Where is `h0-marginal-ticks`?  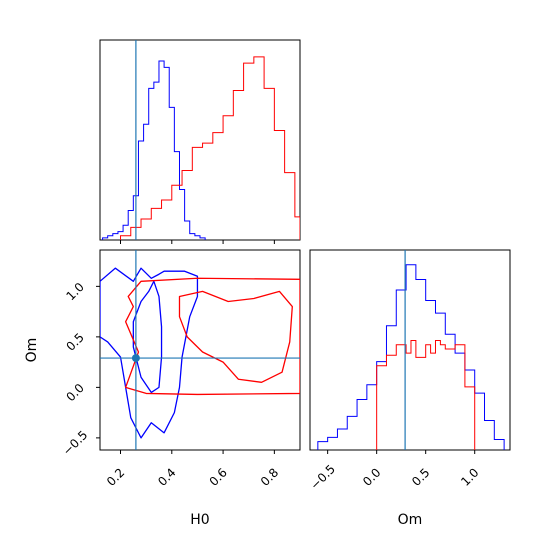 h0-marginal-ticks is located at coordinates (197, 242).